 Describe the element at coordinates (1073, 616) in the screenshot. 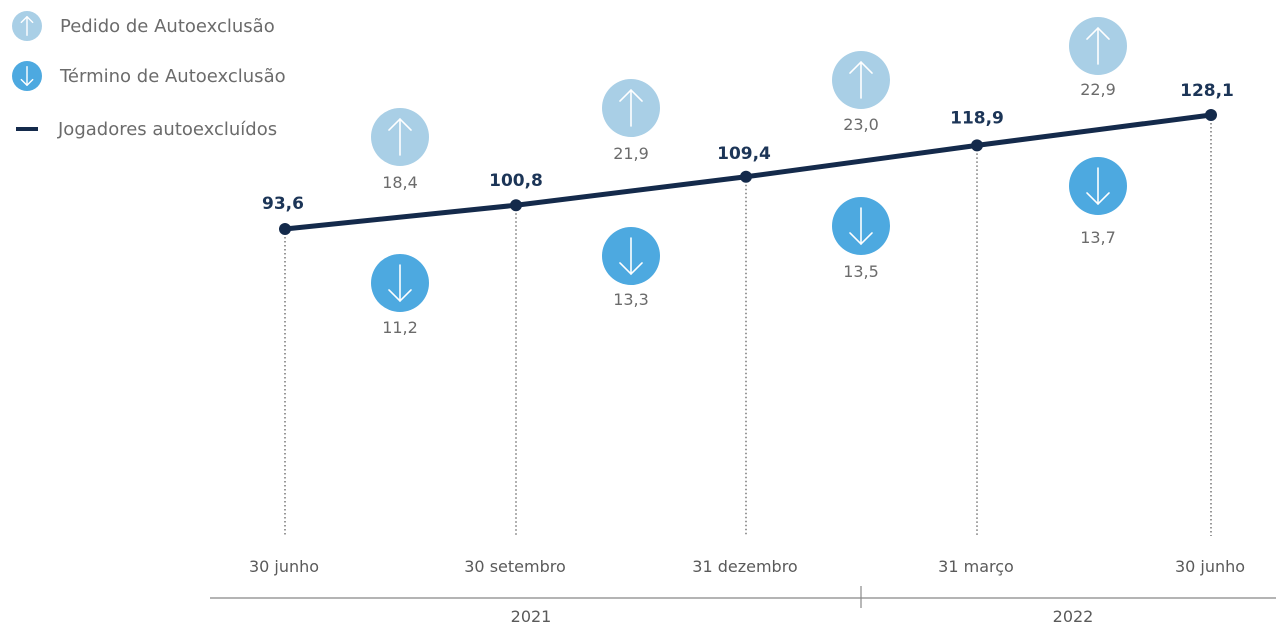

I see `year-label: 2022` at that location.